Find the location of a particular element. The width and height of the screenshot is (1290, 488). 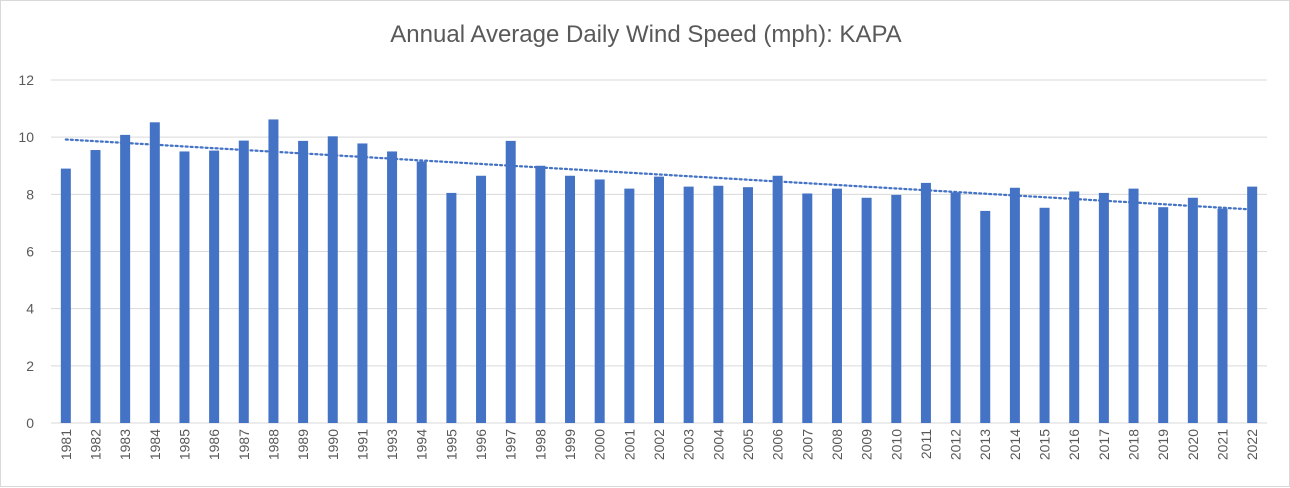

bar-2006 is located at coordinates (777, 299).